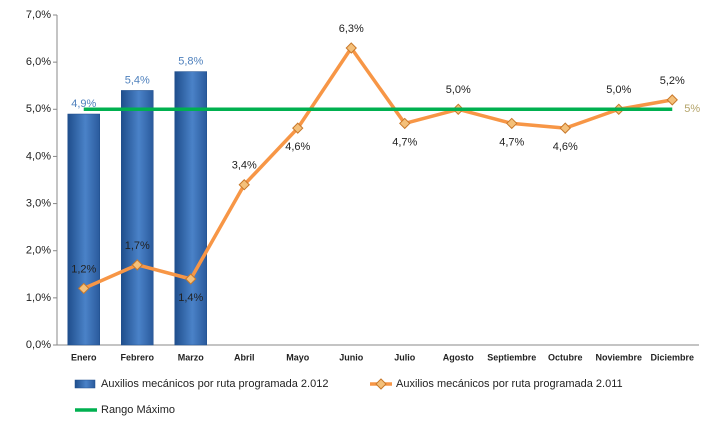 Image resolution: width=711 pixels, height=429 pixels. I want to click on y-tick-label: 2,0%, so click(38, 251).